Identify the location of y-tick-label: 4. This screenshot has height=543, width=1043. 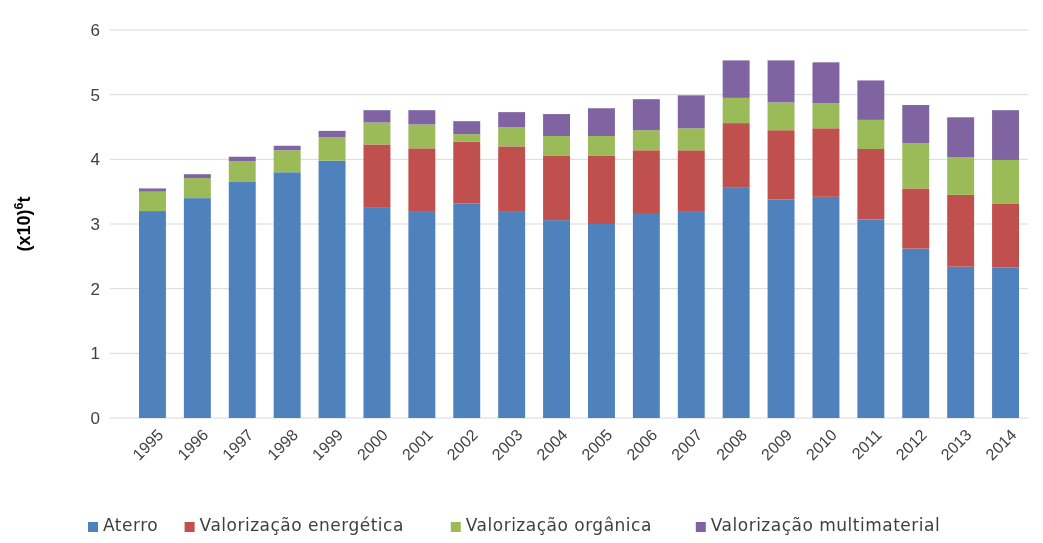
(95, 160).